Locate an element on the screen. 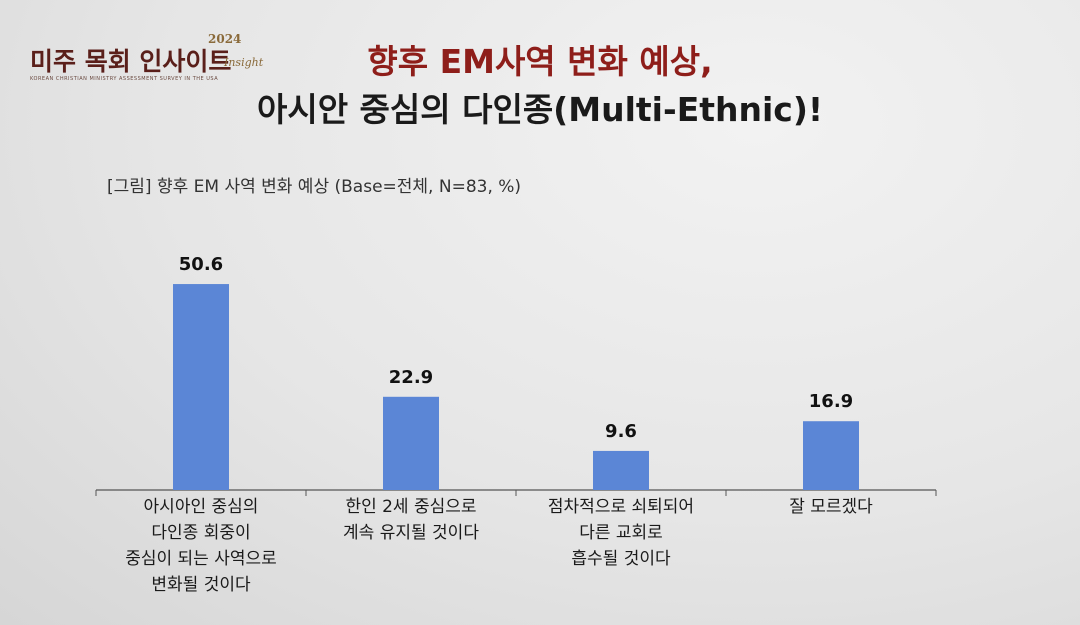  data-label-1: 50.6 is located at coordinates (201, 264).